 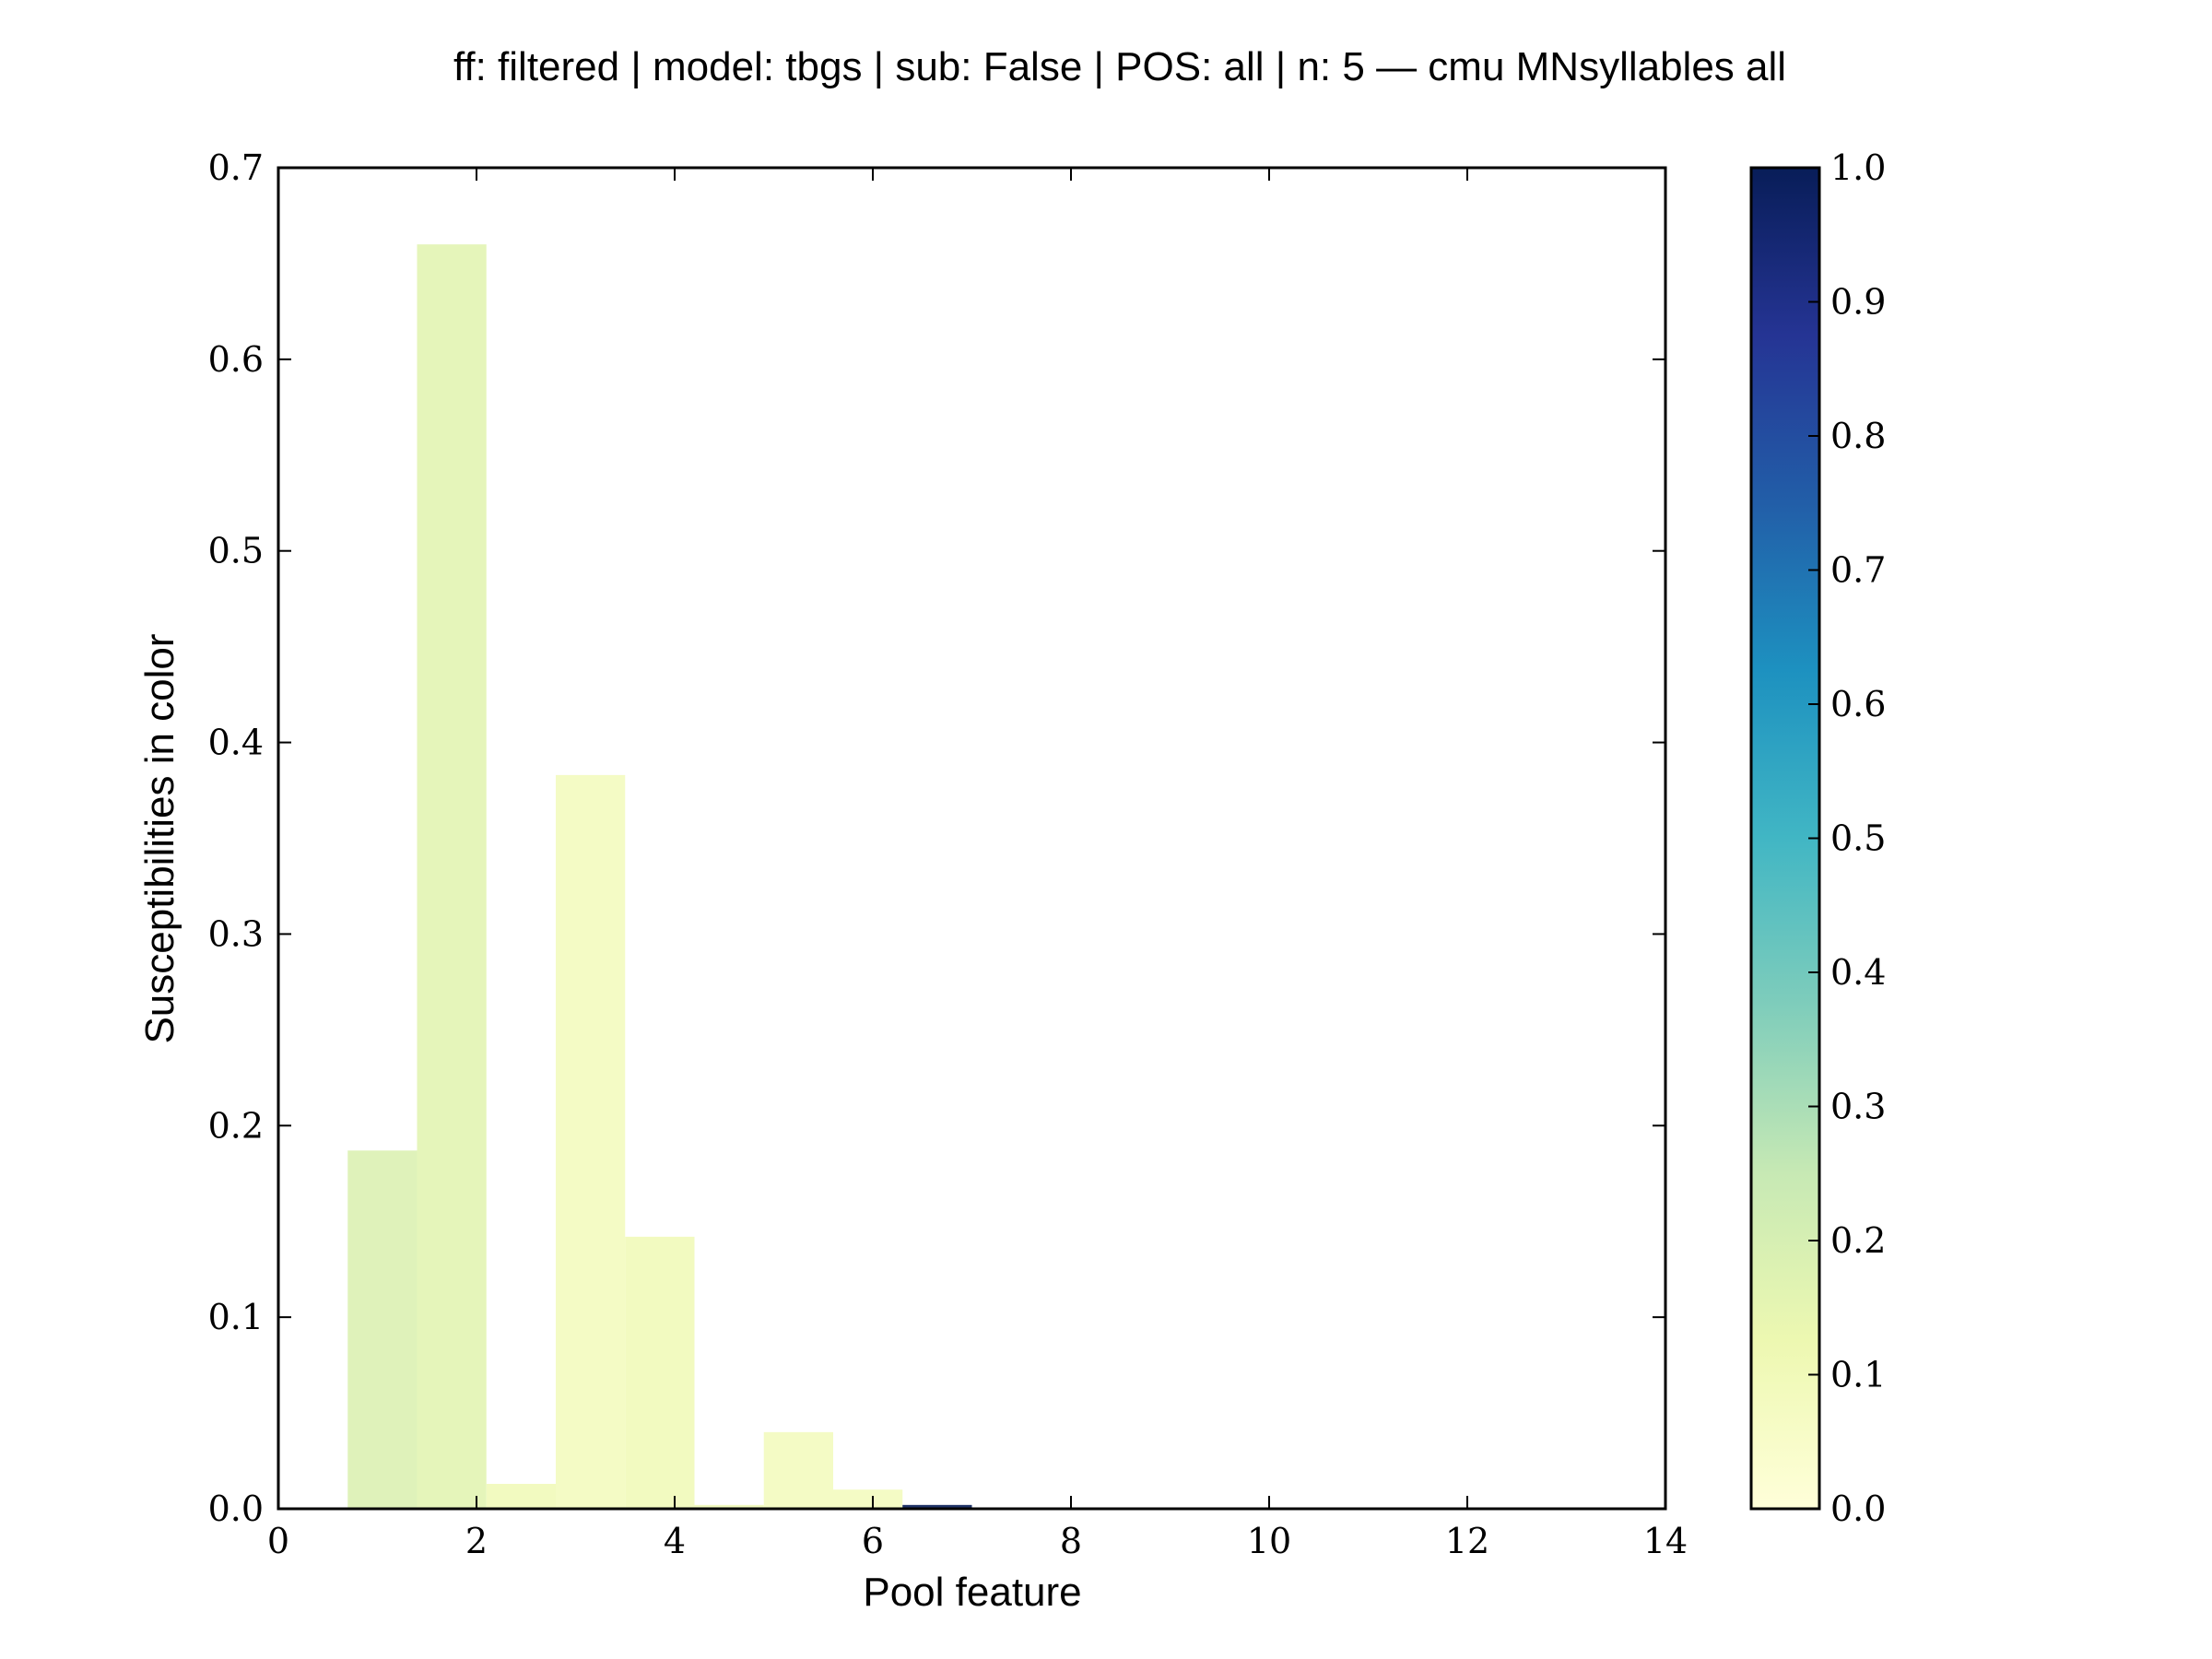 I want to click on colorbar-tick-label: 0.9, so click(x=1858, y=302).